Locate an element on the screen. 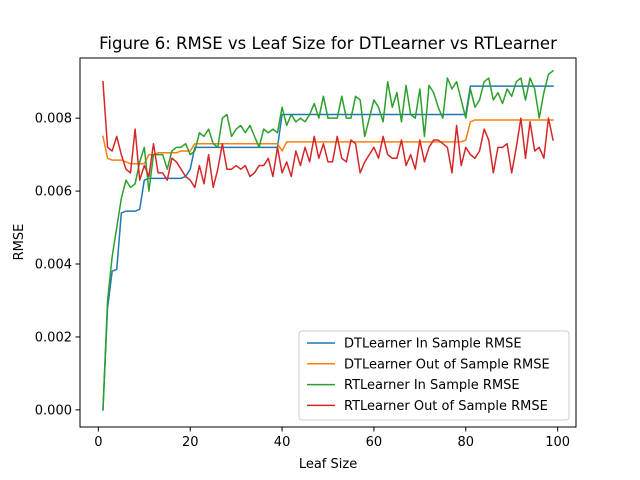 Image resolution: width=640 pixels, height=480 pixels. x-tick-label: 0 is located at coordinates (98, 442).